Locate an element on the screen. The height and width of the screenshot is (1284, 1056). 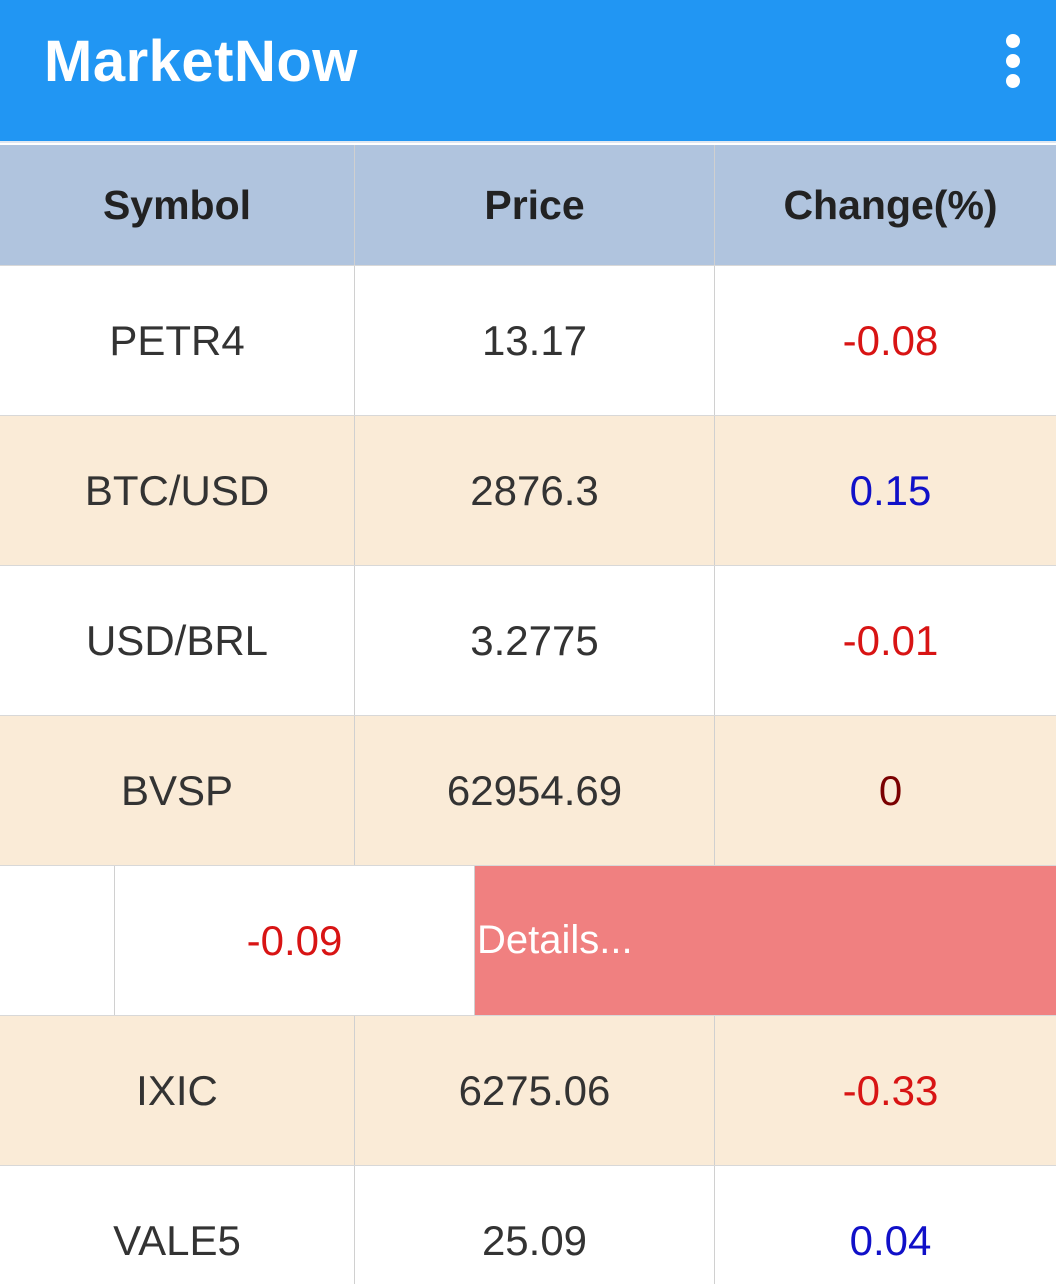
table-row: VALE5 25.09 0.04 is located at coordinates (528, 1225).